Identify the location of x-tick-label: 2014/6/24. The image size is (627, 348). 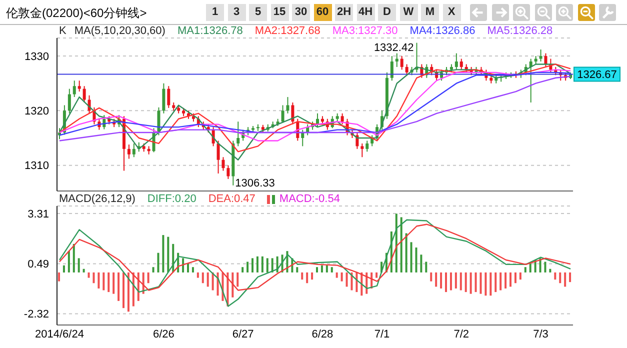
(59, 334).